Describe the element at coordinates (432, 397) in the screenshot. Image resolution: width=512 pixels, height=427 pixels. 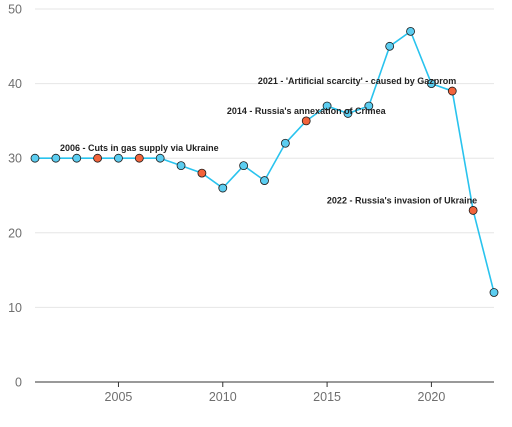
I see `x-tick-label: 2020` at that location.